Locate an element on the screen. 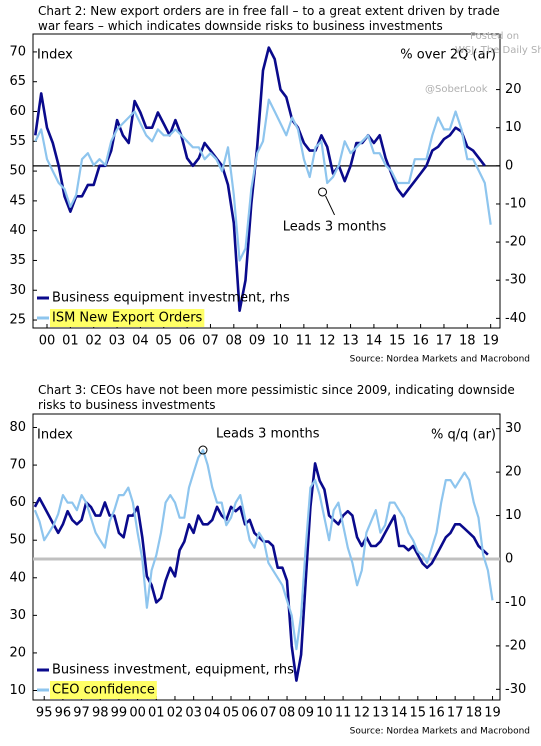 This screenshot has height=746, width=541. x-tick-label: 95 is located at coordinates (44, 713).